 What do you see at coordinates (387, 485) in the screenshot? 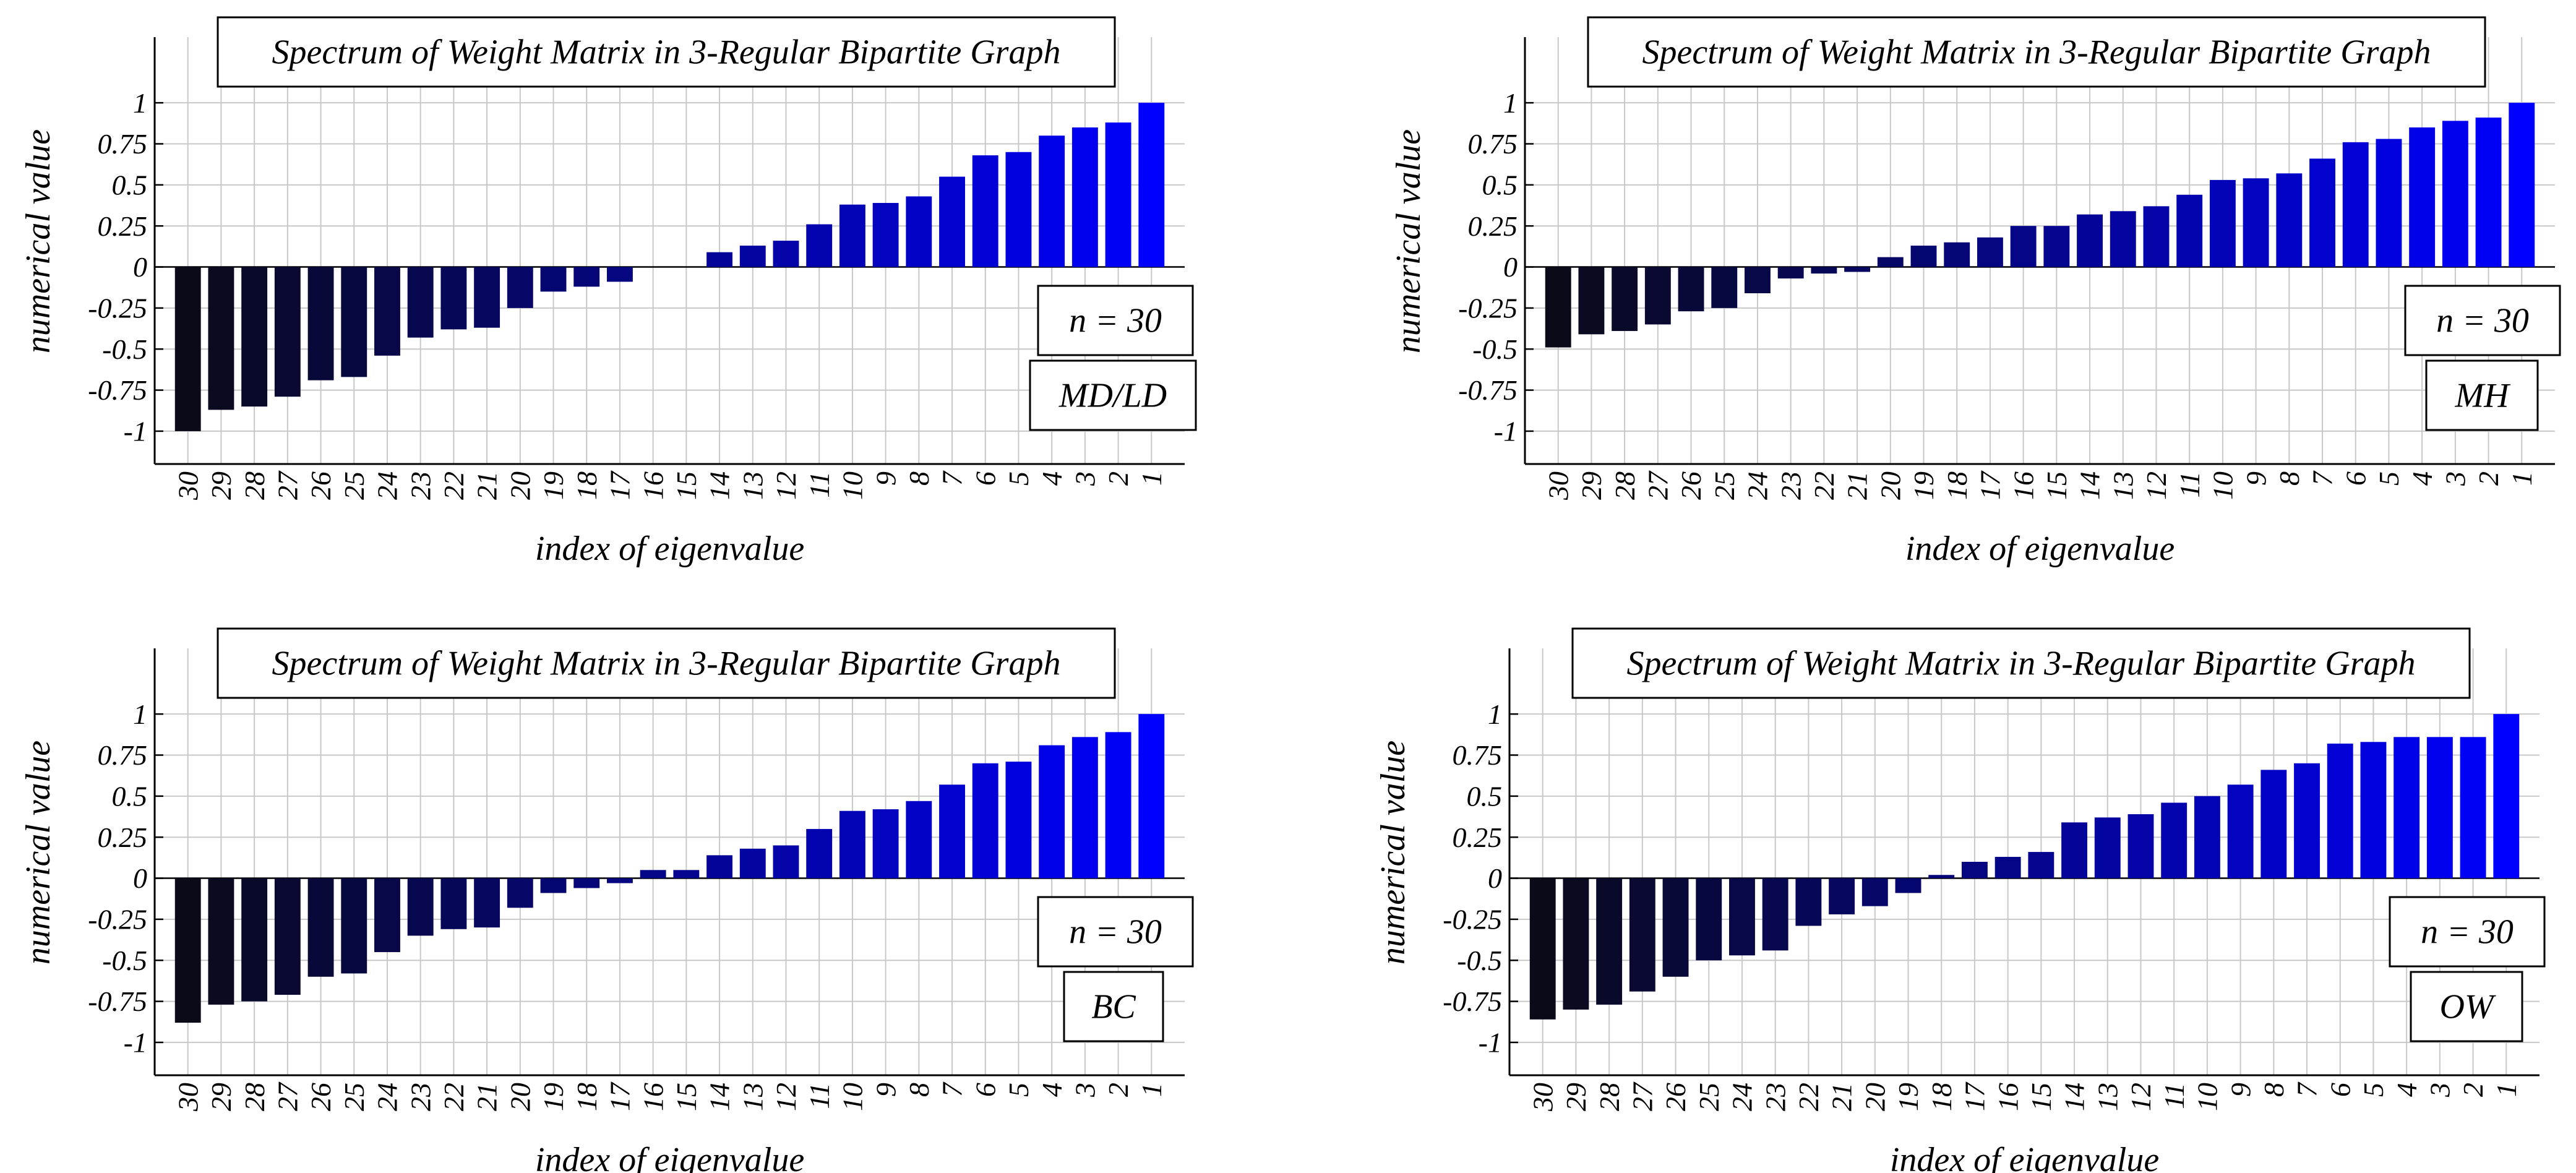
I see `x-tick-label: 24` at bounding box center [387, 485].